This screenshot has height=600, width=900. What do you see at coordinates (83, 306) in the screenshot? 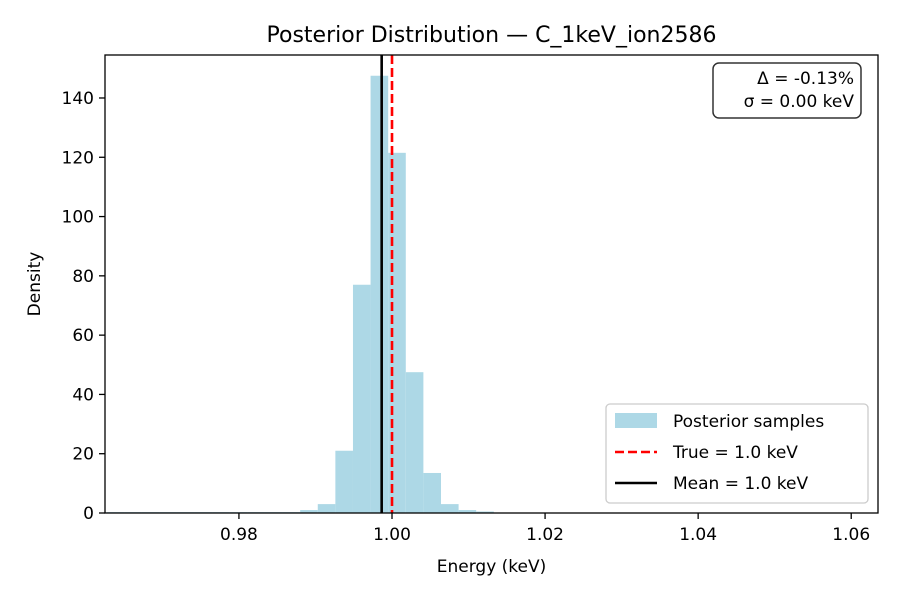
I see `y-axis-ticks: 0 20 40 60 80 100 120 140` at bounding box center [83, 306].